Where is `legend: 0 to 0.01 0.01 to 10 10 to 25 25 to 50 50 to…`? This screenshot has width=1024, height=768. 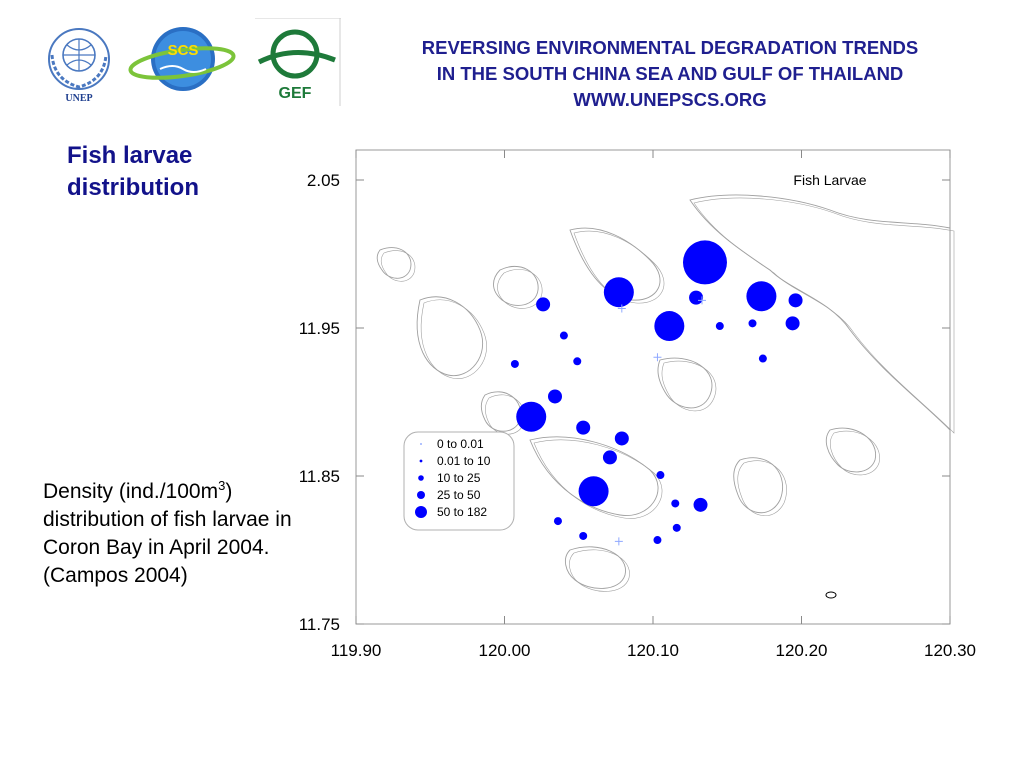
legend: 0 to 0.01 0.01 to 10 10 to 25 25 to 50 50 to… is located at coordinates (459, 481).